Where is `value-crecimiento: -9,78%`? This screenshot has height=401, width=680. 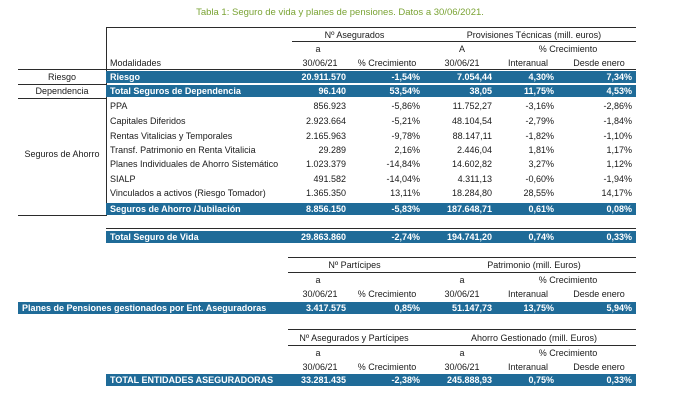 value-crecimiento: -9,78% is located at coordinates (405, 136).